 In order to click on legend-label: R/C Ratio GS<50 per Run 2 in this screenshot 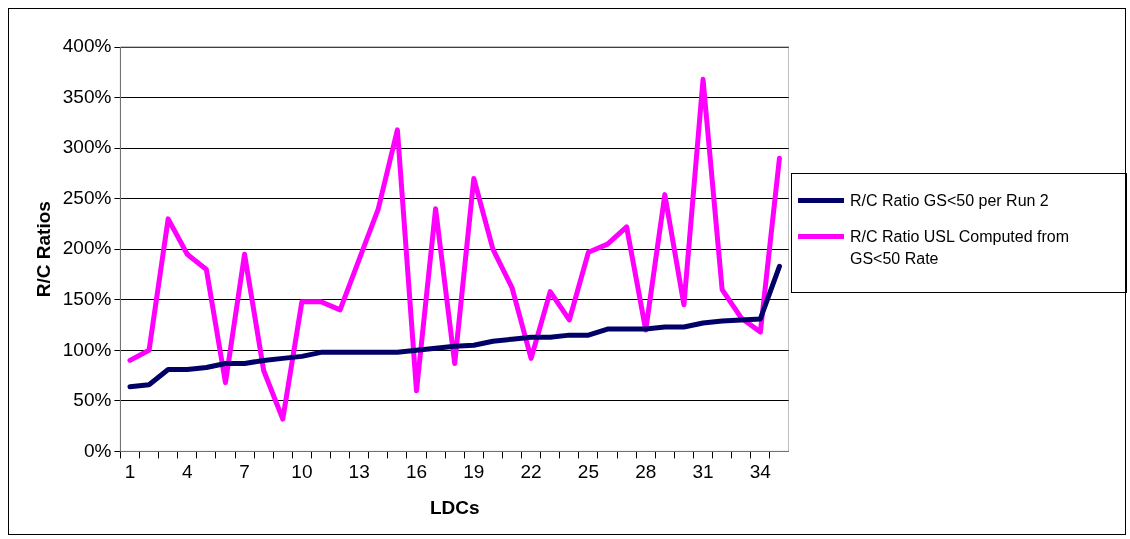, I will do `click(949, 201)`.